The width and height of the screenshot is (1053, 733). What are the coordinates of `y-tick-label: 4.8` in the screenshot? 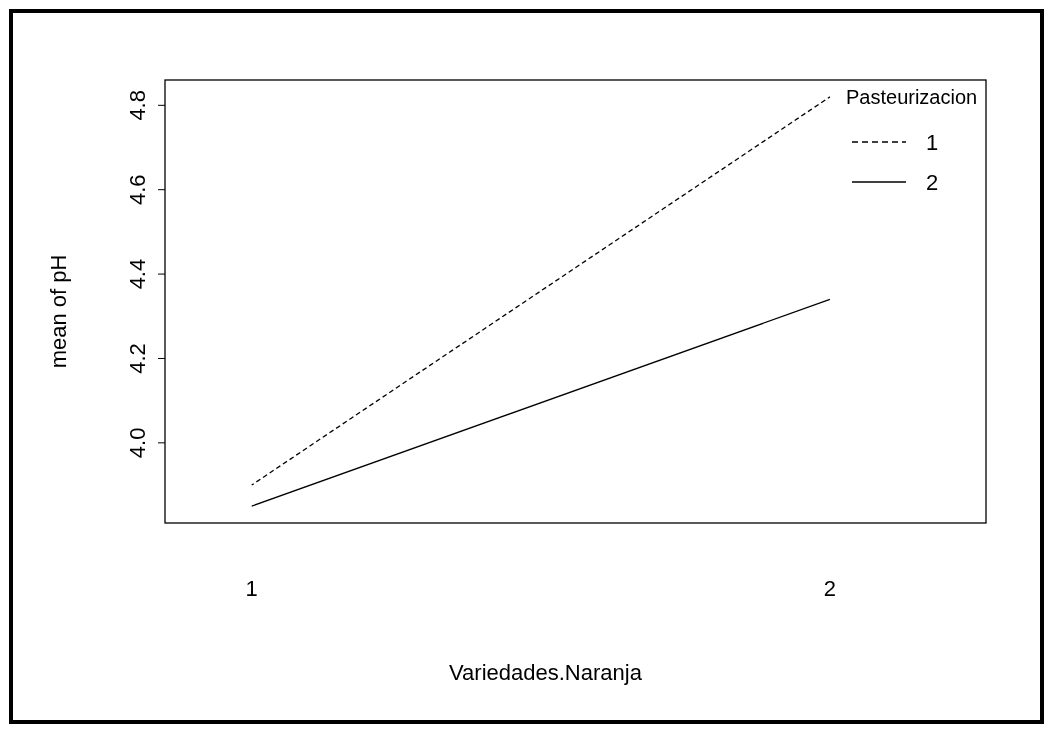 It's located at (137, 105).